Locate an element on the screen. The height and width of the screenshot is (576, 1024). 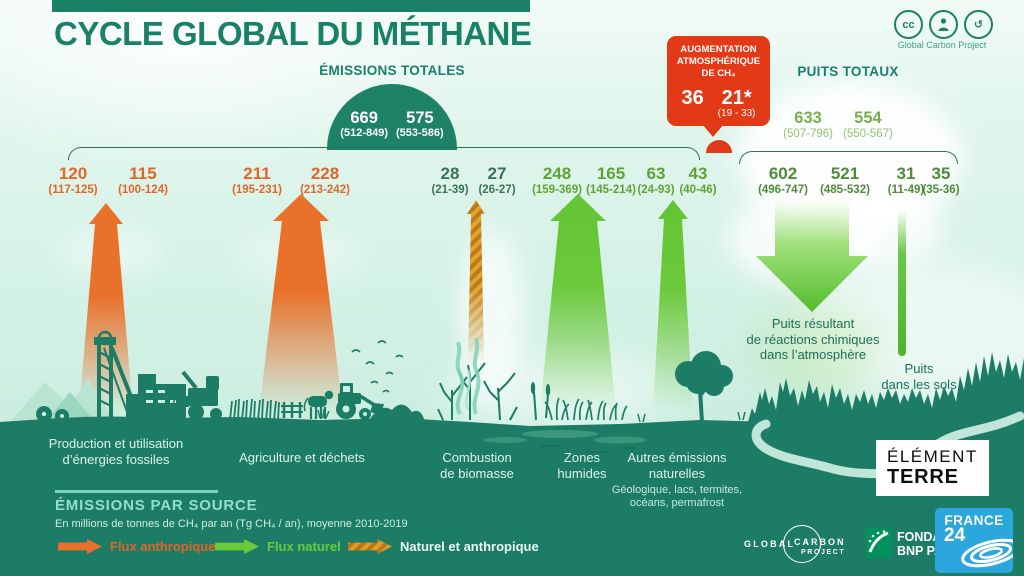
tractor-icon is located at coordinates (360, 401).